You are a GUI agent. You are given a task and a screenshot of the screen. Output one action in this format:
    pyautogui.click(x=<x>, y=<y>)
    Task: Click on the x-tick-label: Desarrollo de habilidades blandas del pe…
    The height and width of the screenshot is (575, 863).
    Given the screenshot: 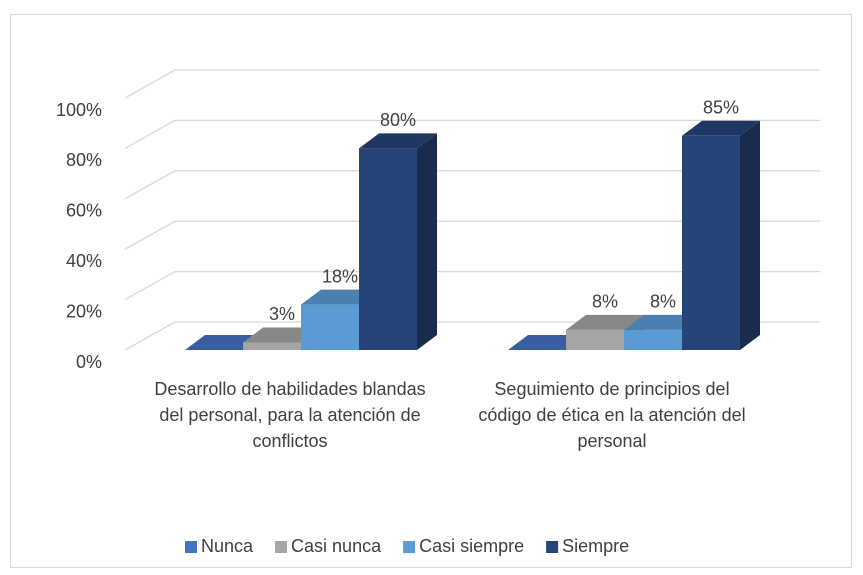 What is the action you would take?
    pyautogui.click(x=290, y=415)
    